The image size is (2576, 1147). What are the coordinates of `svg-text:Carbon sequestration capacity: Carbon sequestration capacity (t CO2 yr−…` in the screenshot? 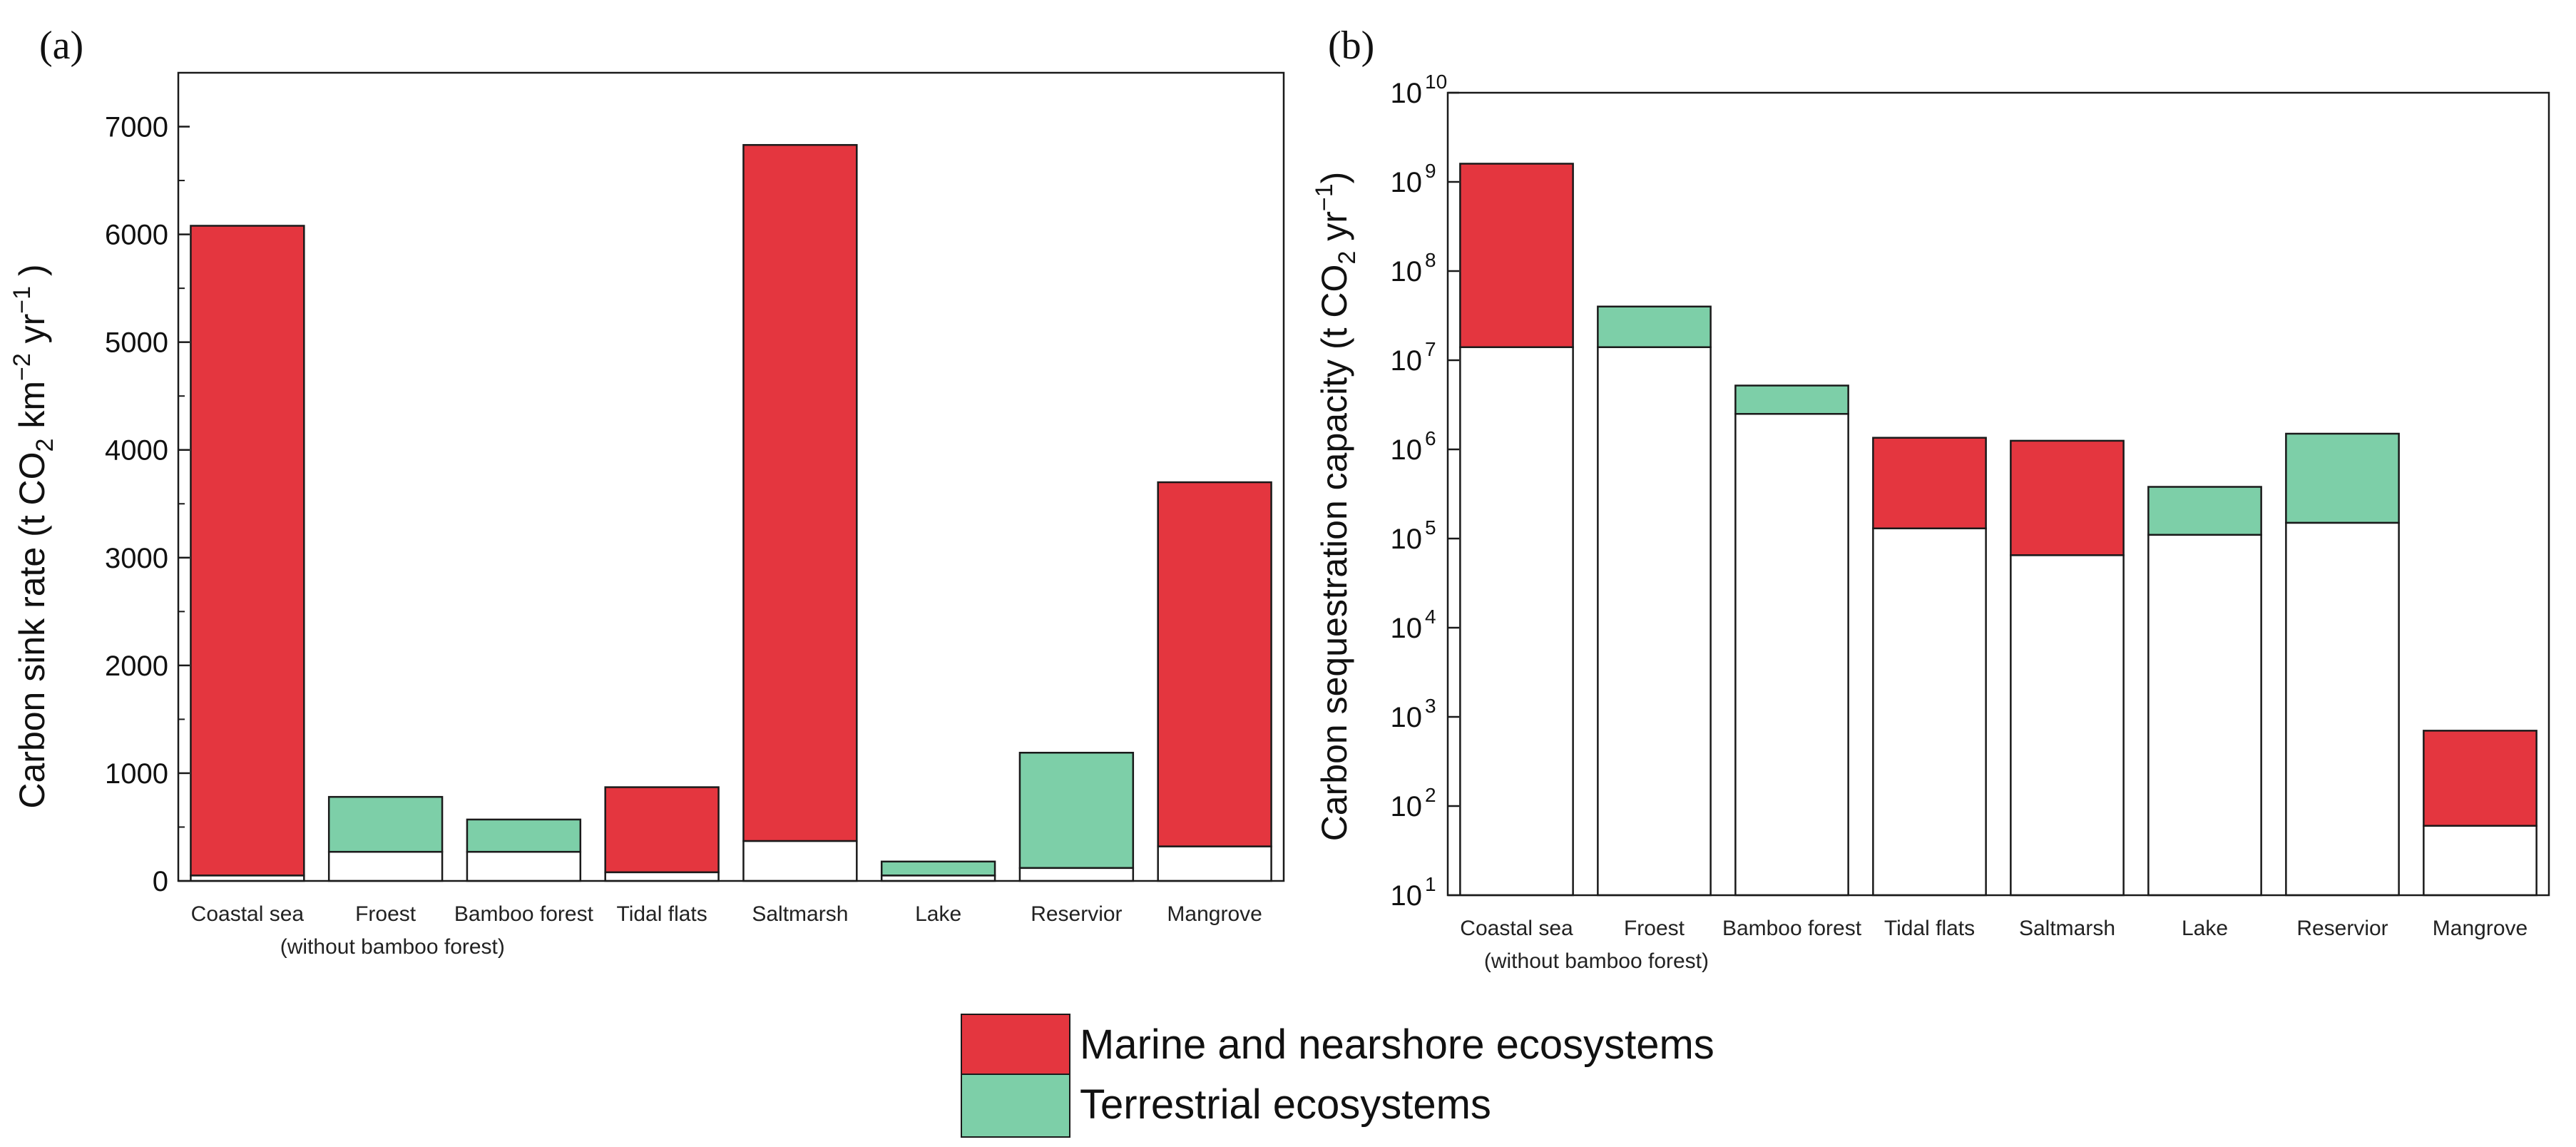 It's located at (1336, 507).